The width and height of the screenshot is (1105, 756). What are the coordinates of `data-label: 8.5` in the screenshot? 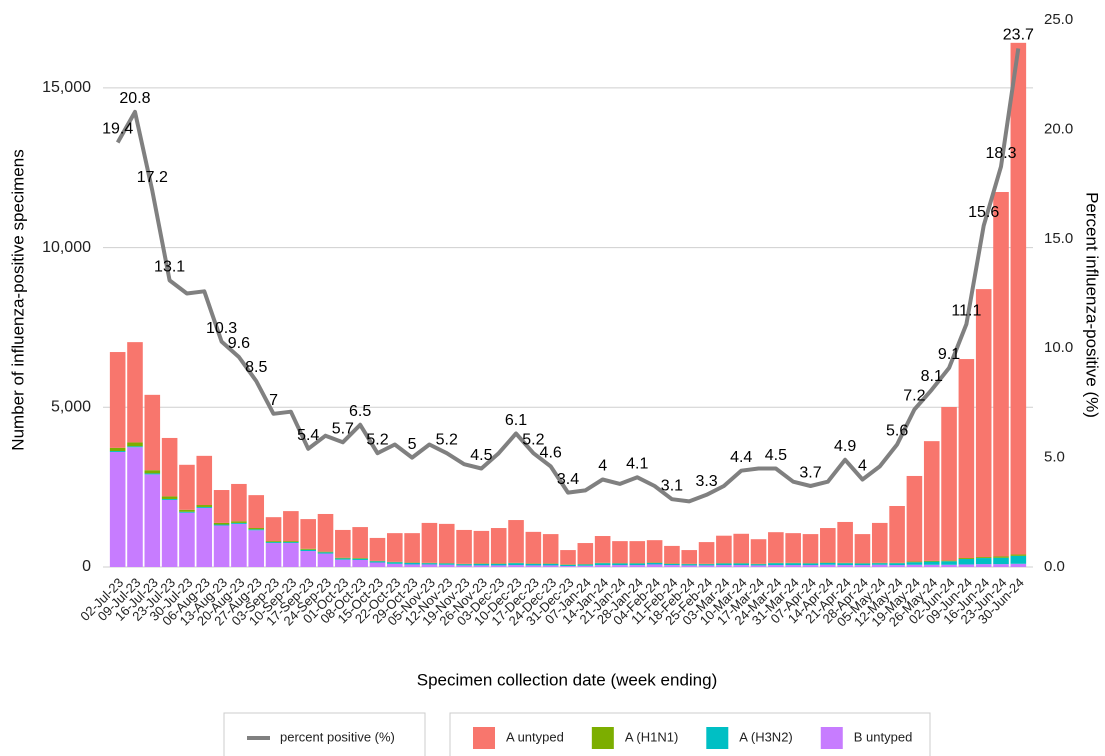 It's located at (256, 367).